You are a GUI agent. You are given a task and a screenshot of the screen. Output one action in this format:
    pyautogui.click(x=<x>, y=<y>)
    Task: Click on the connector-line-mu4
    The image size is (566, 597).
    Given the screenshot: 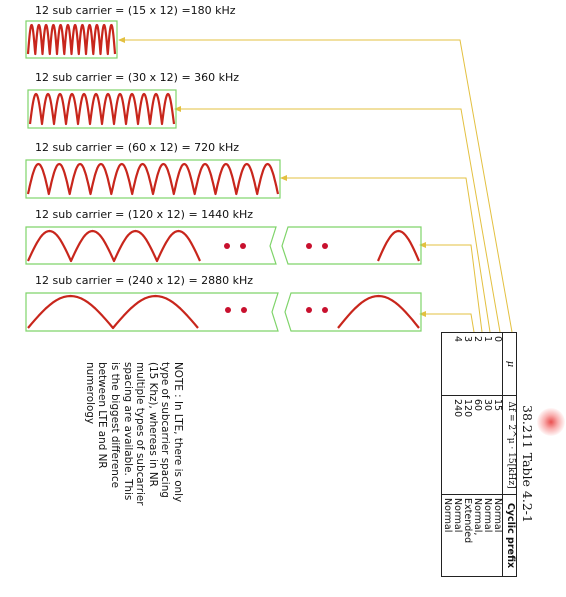 What is the action you would take?
    pyautogui.click(x=449, y=323)
    